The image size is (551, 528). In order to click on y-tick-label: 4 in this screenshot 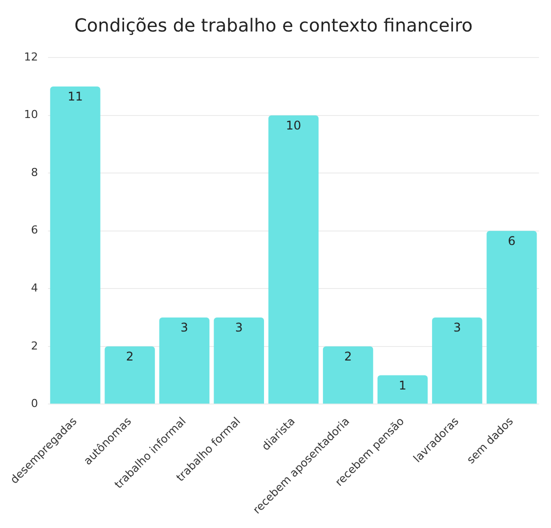, I will do `click(34, 287)`.